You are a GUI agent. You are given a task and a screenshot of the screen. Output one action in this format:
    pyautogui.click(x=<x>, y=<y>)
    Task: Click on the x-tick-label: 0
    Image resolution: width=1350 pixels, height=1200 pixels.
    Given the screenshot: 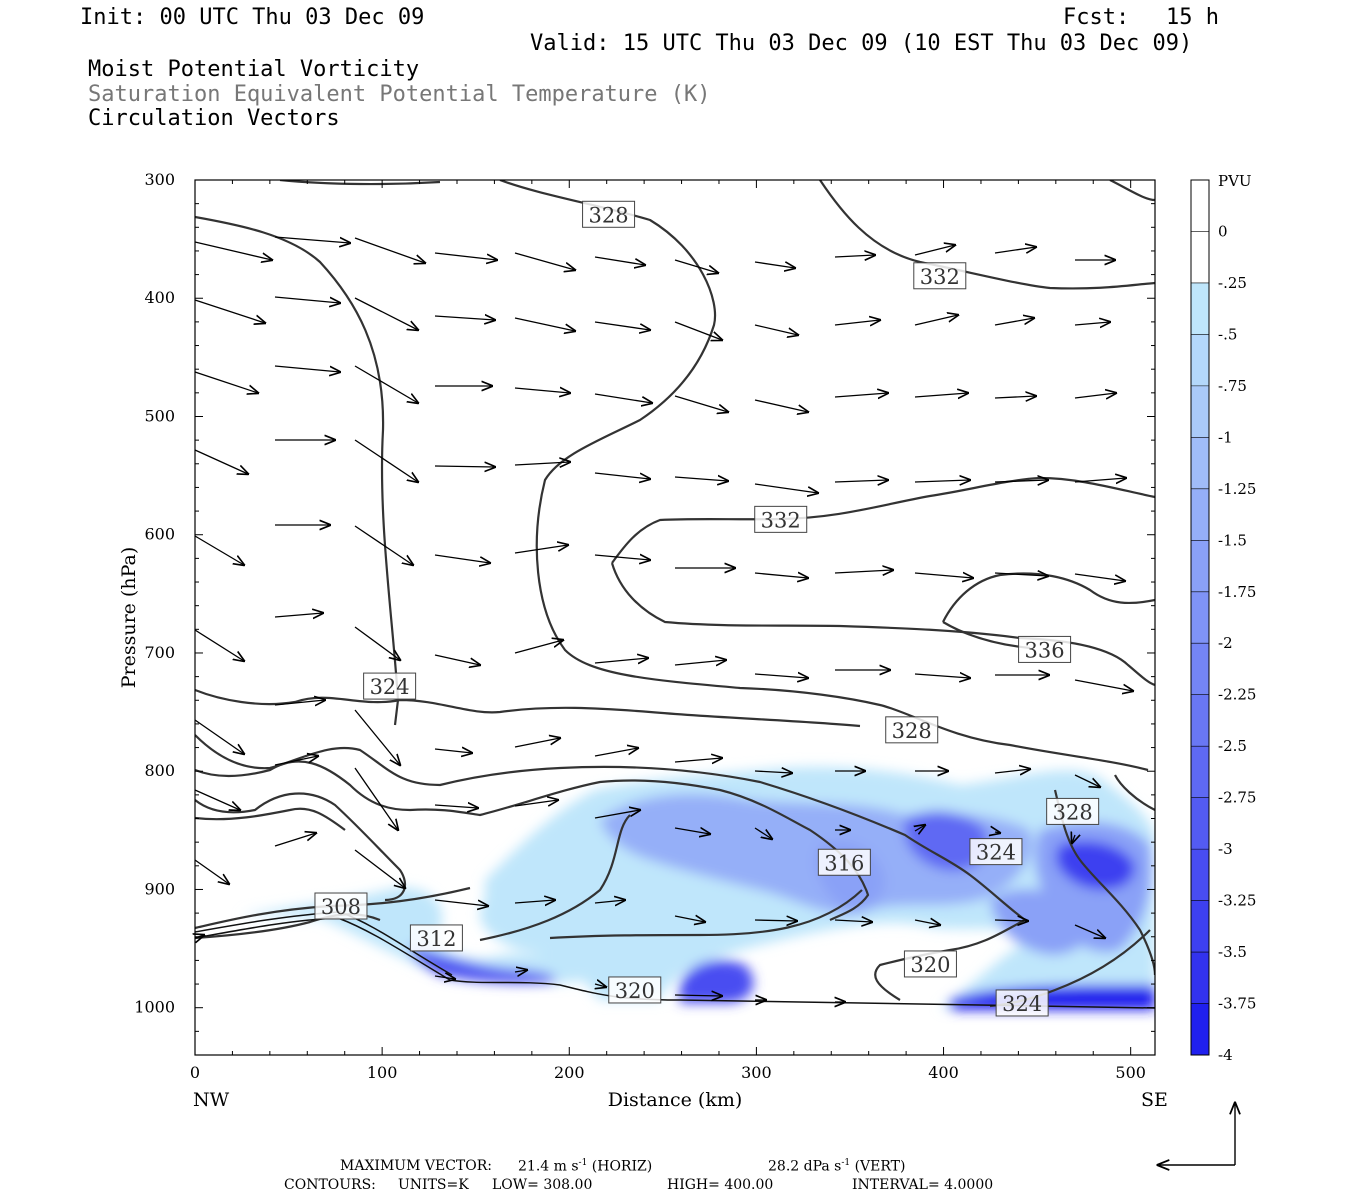 What is the action you would take?
    pyautogui.click(x=195, y=1072)
    